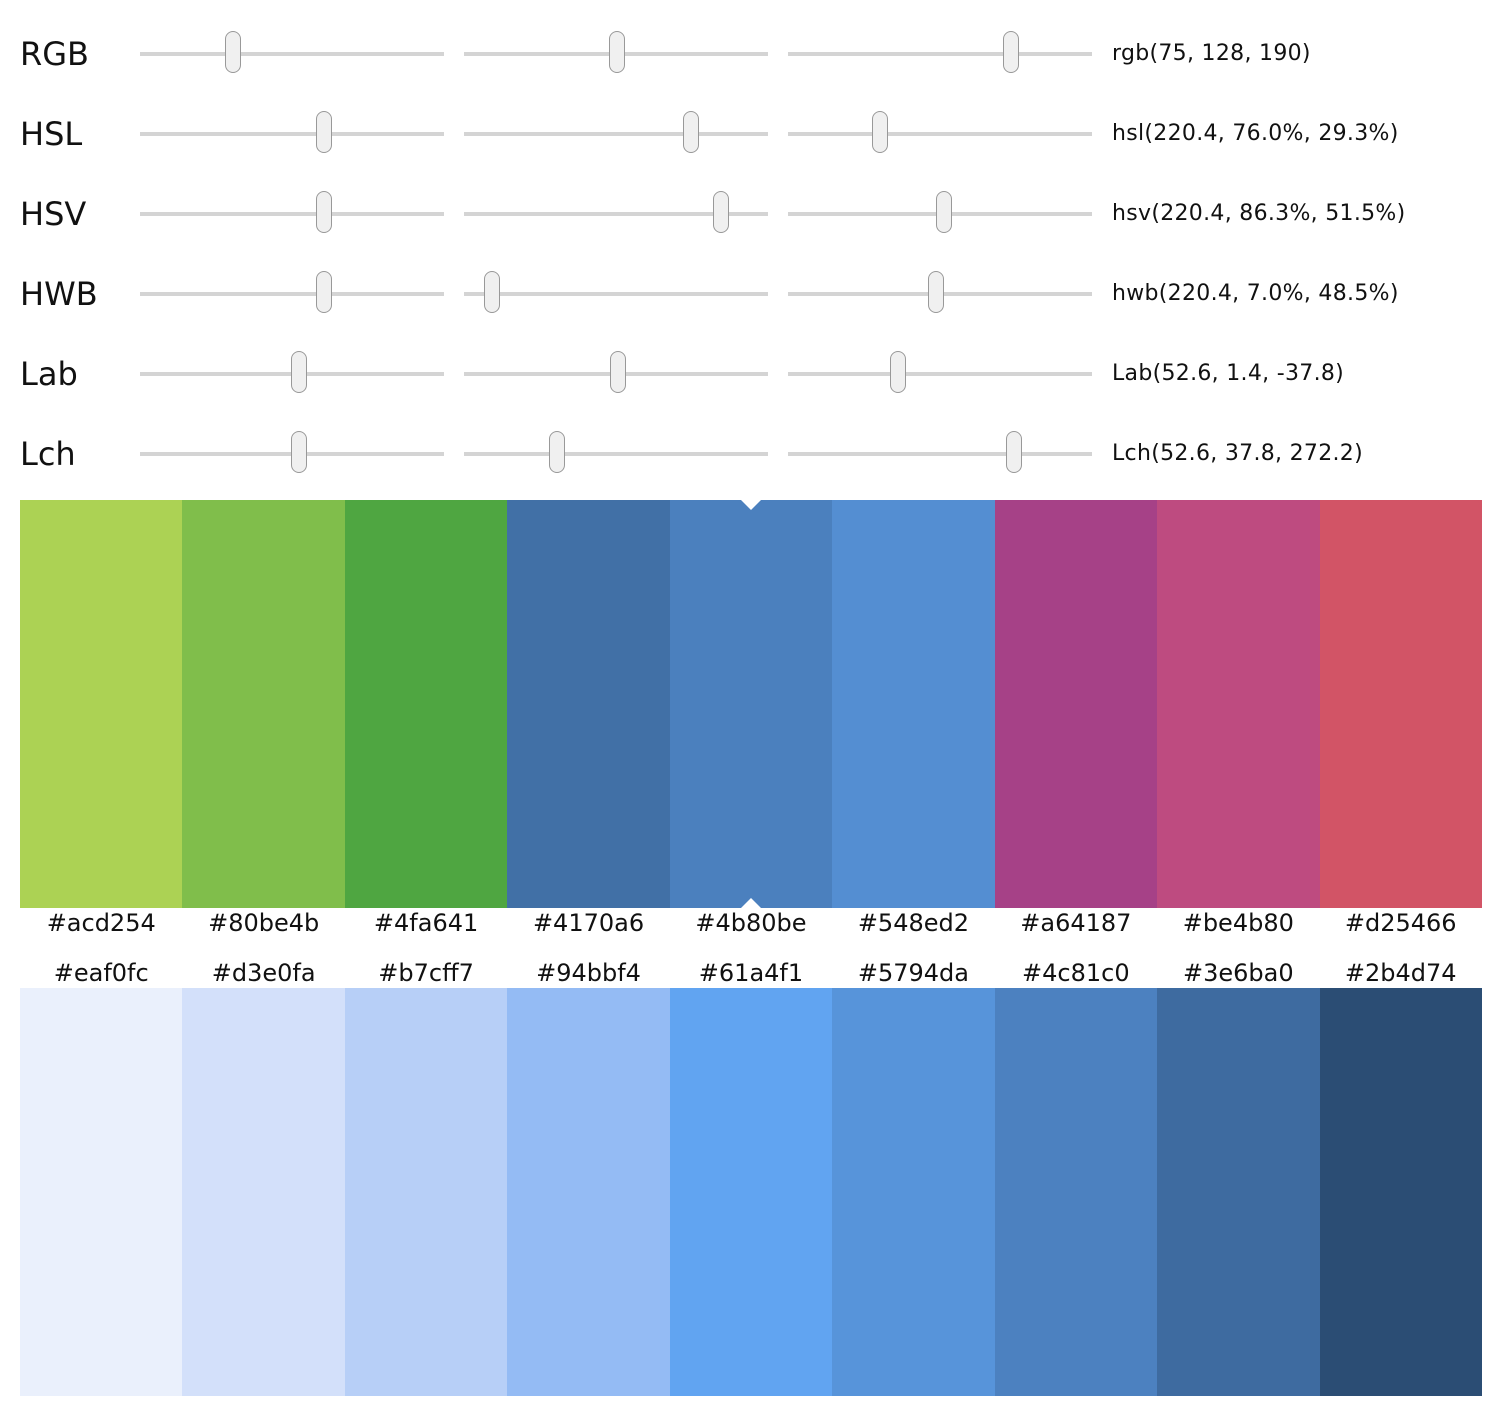  What do you see at coordinates (48, 454) in the screenshot?
I see `color-model-label: Lch` at bounding box center [48, 454].